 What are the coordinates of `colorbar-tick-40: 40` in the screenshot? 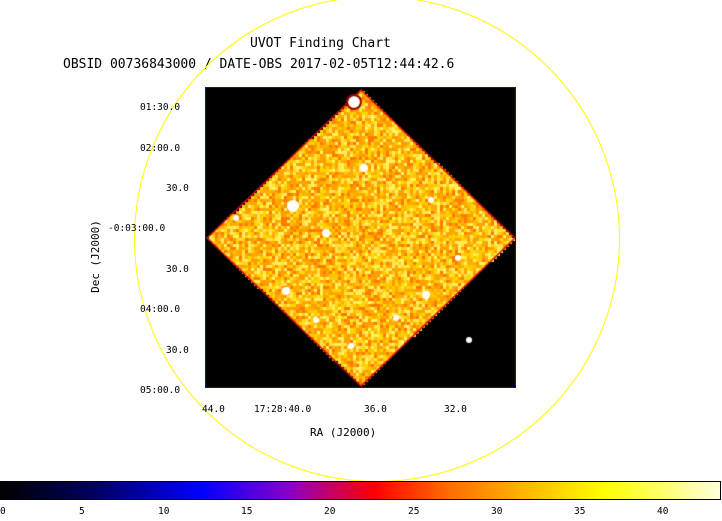 It's located at (663, 511).